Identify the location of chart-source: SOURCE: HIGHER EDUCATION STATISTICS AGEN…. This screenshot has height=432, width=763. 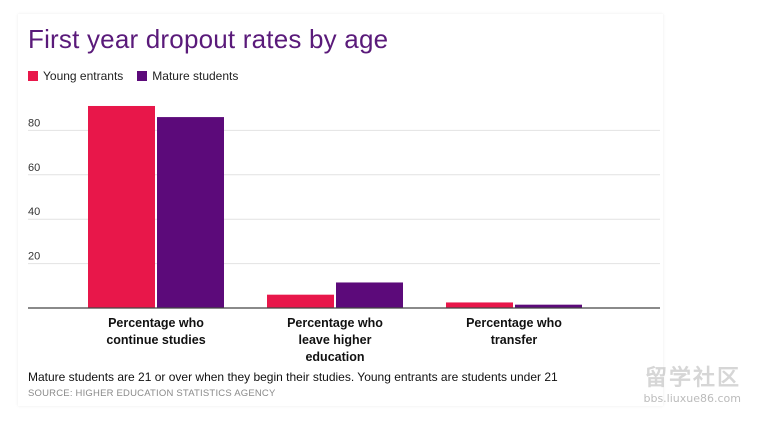
(152, 393).